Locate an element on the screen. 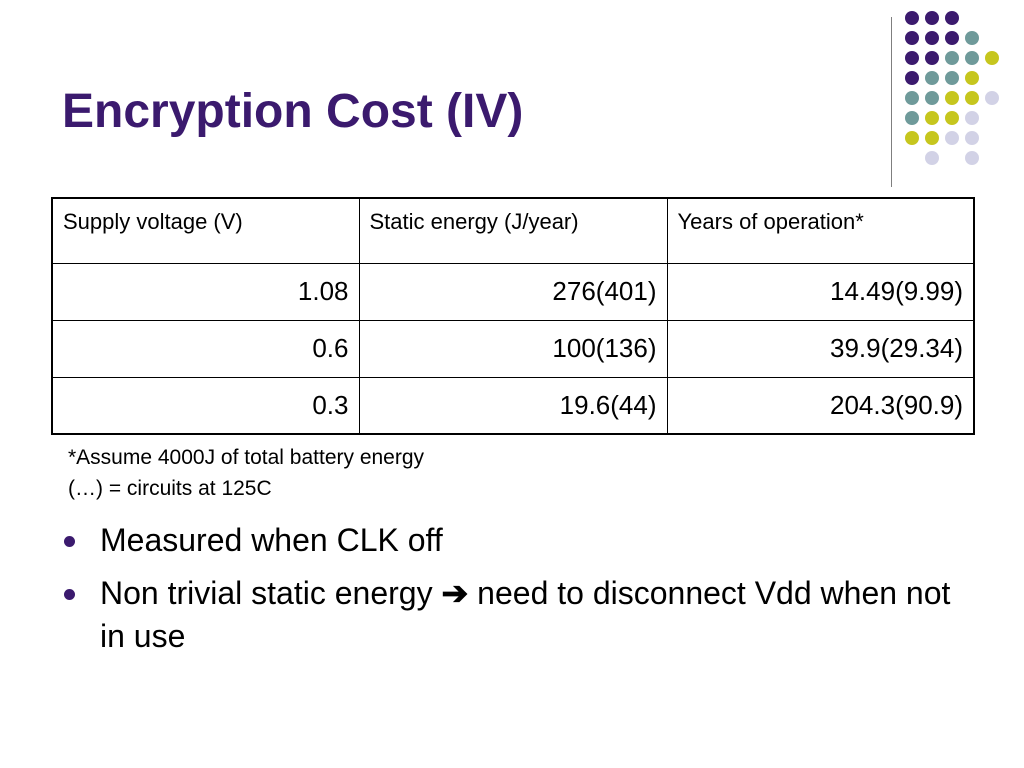 This screenshot has height=768, width=1024. cell-years-of-operation: 204.3(90.9) is located at coordinates (820, 405).